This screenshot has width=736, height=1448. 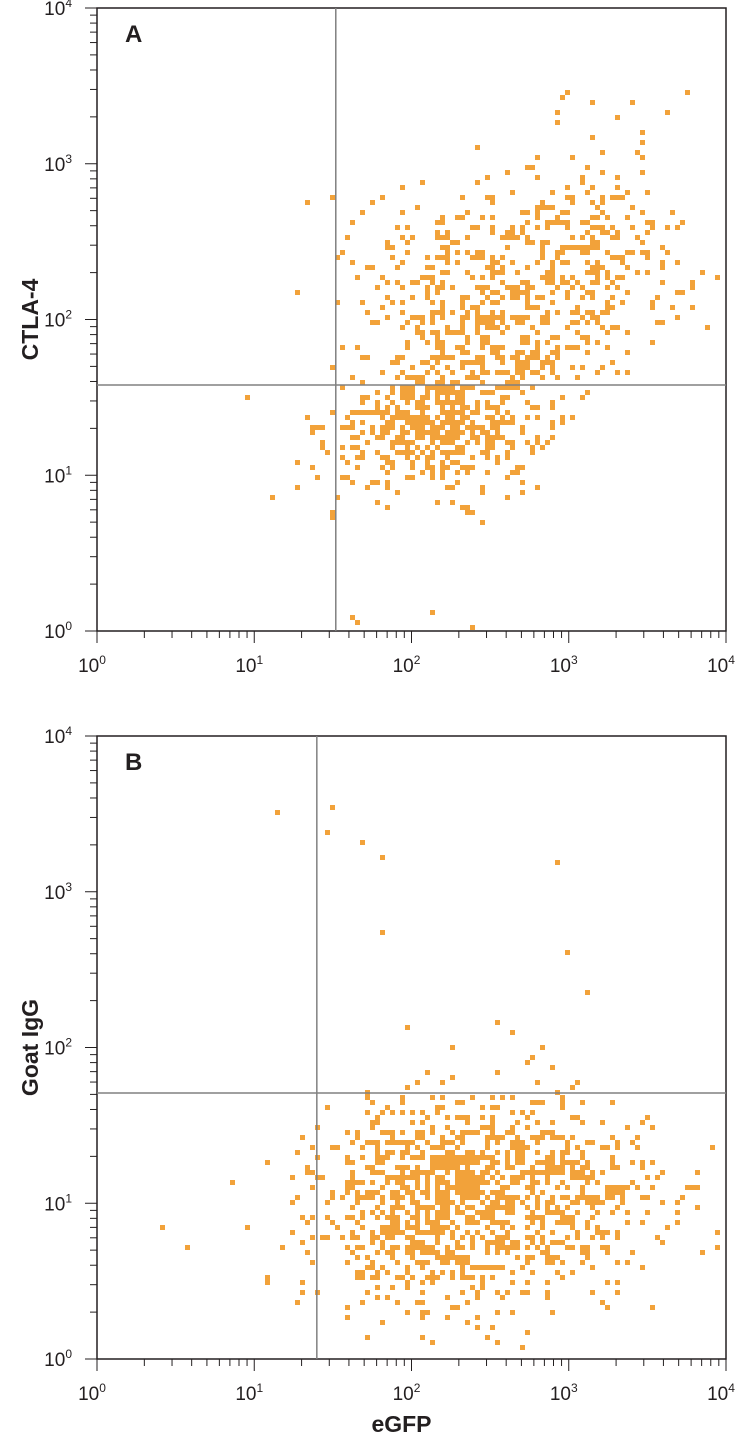 What do you see at coordinates (401, 1424) in the screenshot?
I see `x-axis-title: eGFP` at bounding box center [401, 1424].